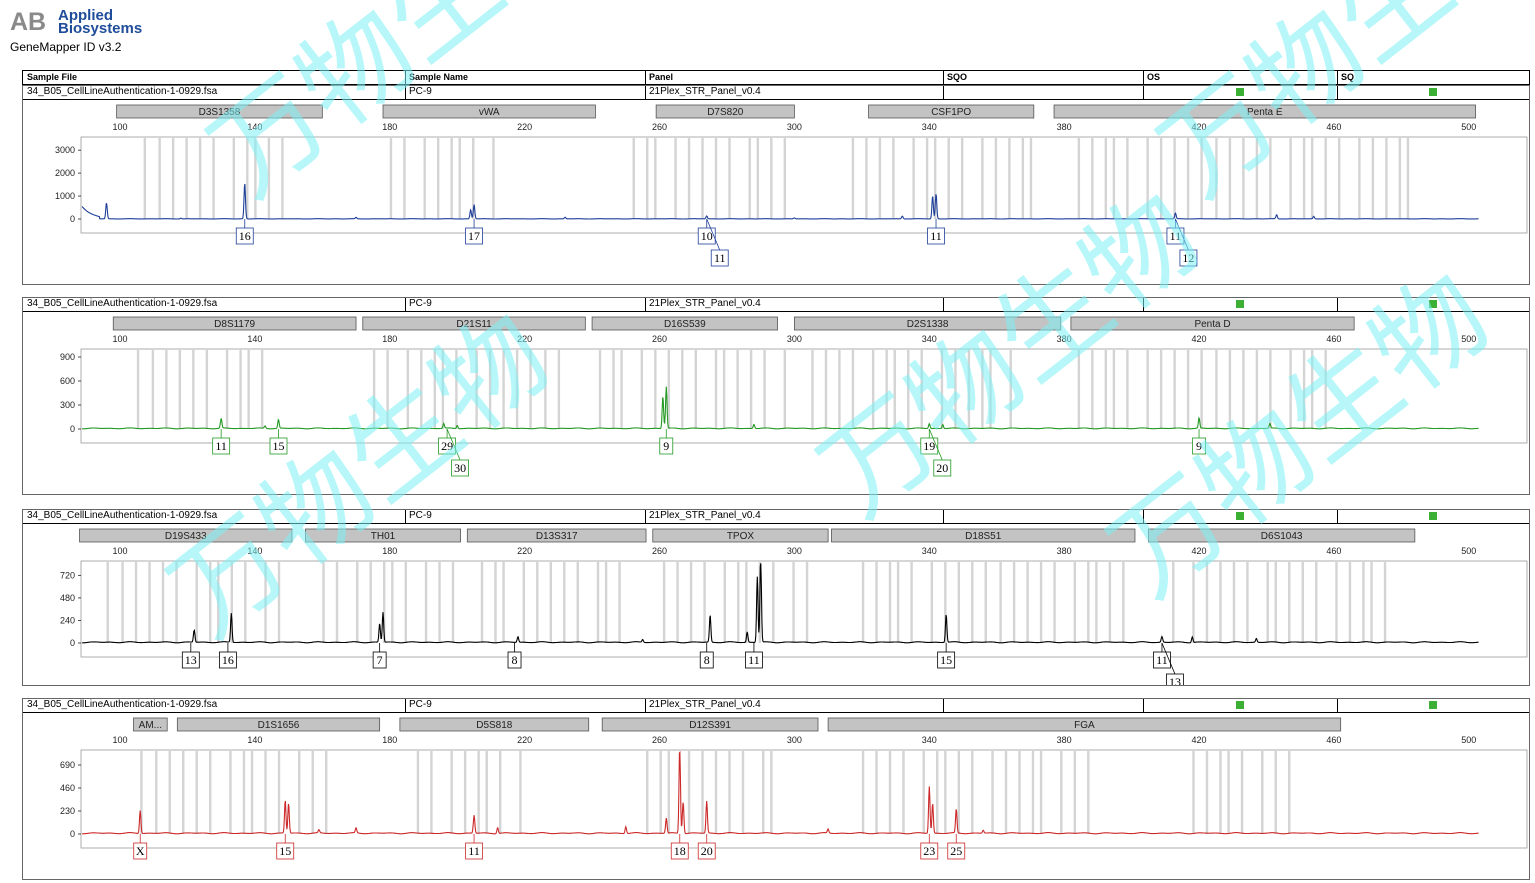 The image size is (1535, 883). What do you see at coordinates (1154, 77) in the screenshot?
I see `column-os: OS` at bounding box center [1154, 77].